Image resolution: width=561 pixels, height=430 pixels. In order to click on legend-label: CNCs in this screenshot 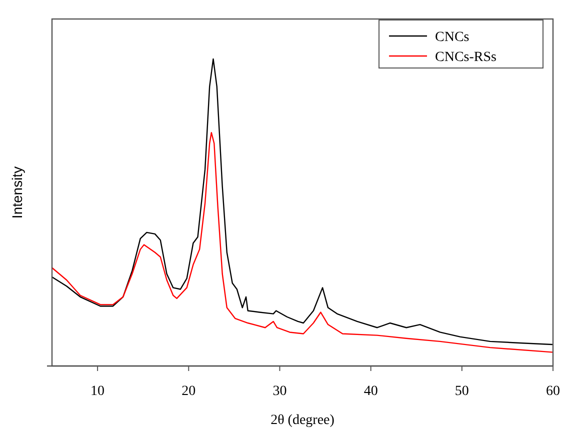, I will do `click(452, 37)`.